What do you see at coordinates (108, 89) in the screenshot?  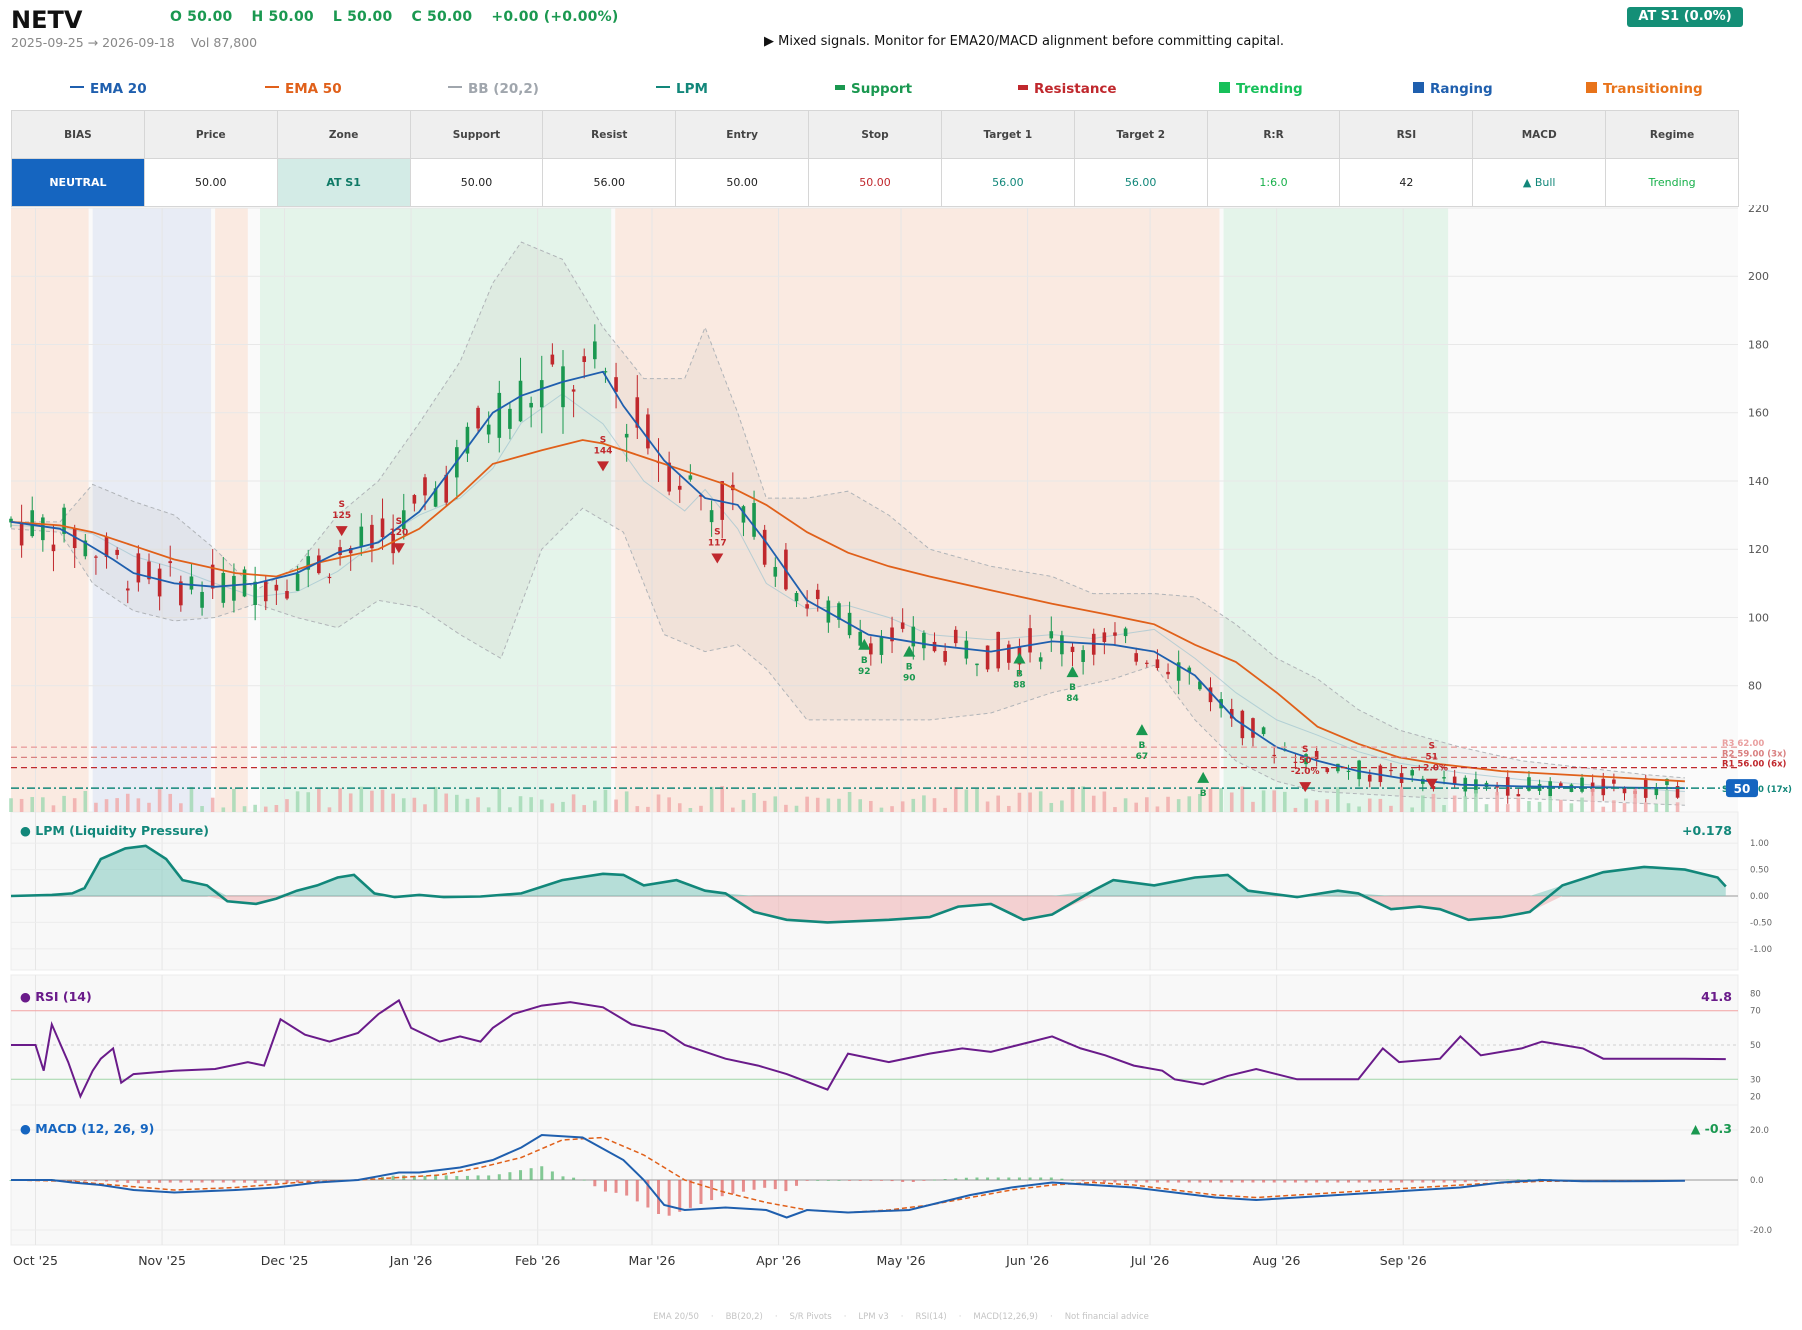 I see `legend-item-ema-20: EMA 20` at bounding box center [108, 89].